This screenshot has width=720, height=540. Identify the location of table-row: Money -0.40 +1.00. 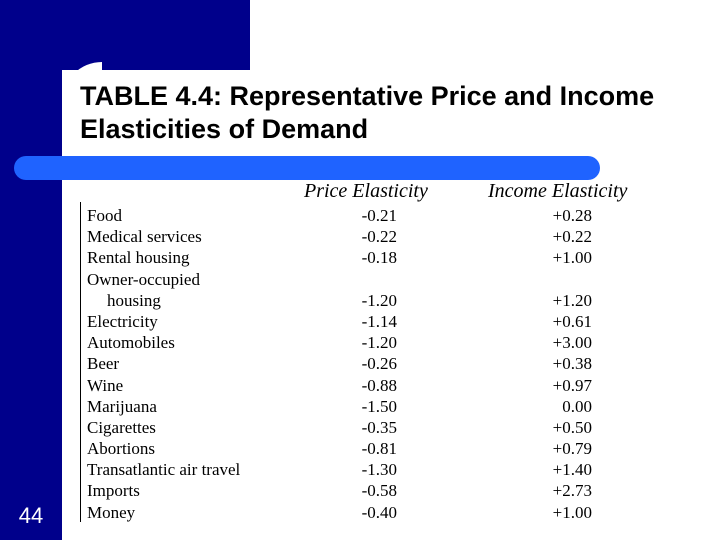
(357, 512).